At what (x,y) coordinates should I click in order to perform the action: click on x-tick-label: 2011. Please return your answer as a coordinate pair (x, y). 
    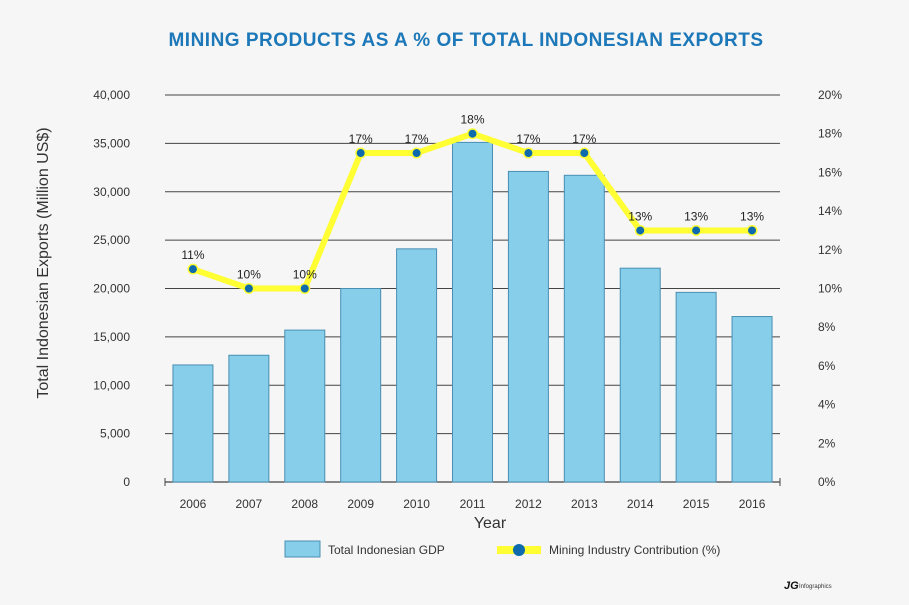
    Looking at the image, I should click on (473, 504).